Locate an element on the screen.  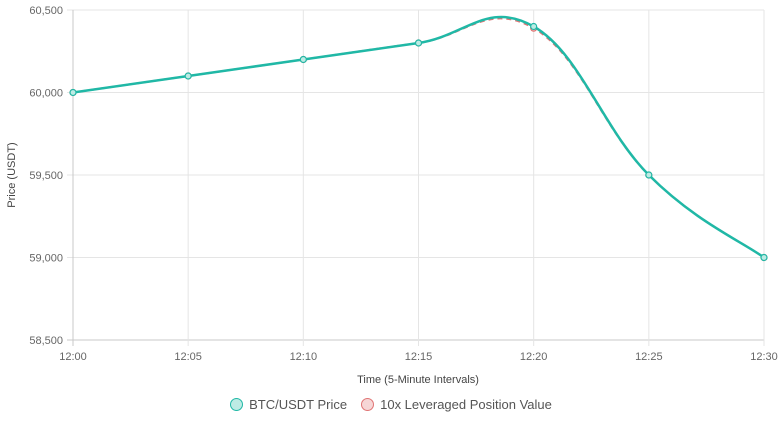
y-tick-label: 60,000 is located at coordinates (46, 94).